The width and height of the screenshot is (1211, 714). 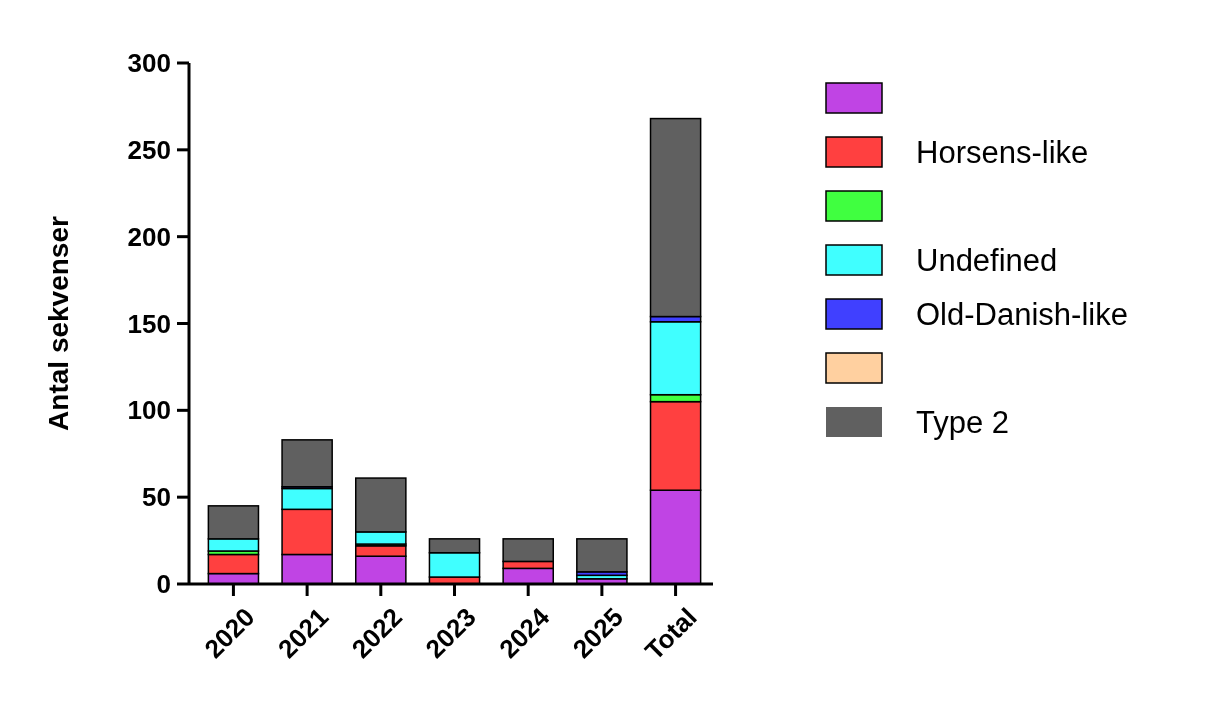 What do you see at coordinates (1022, 314) in the screenshot?
I see `legend-label: Old-Danish-like` at bounding box center [1022, 314].